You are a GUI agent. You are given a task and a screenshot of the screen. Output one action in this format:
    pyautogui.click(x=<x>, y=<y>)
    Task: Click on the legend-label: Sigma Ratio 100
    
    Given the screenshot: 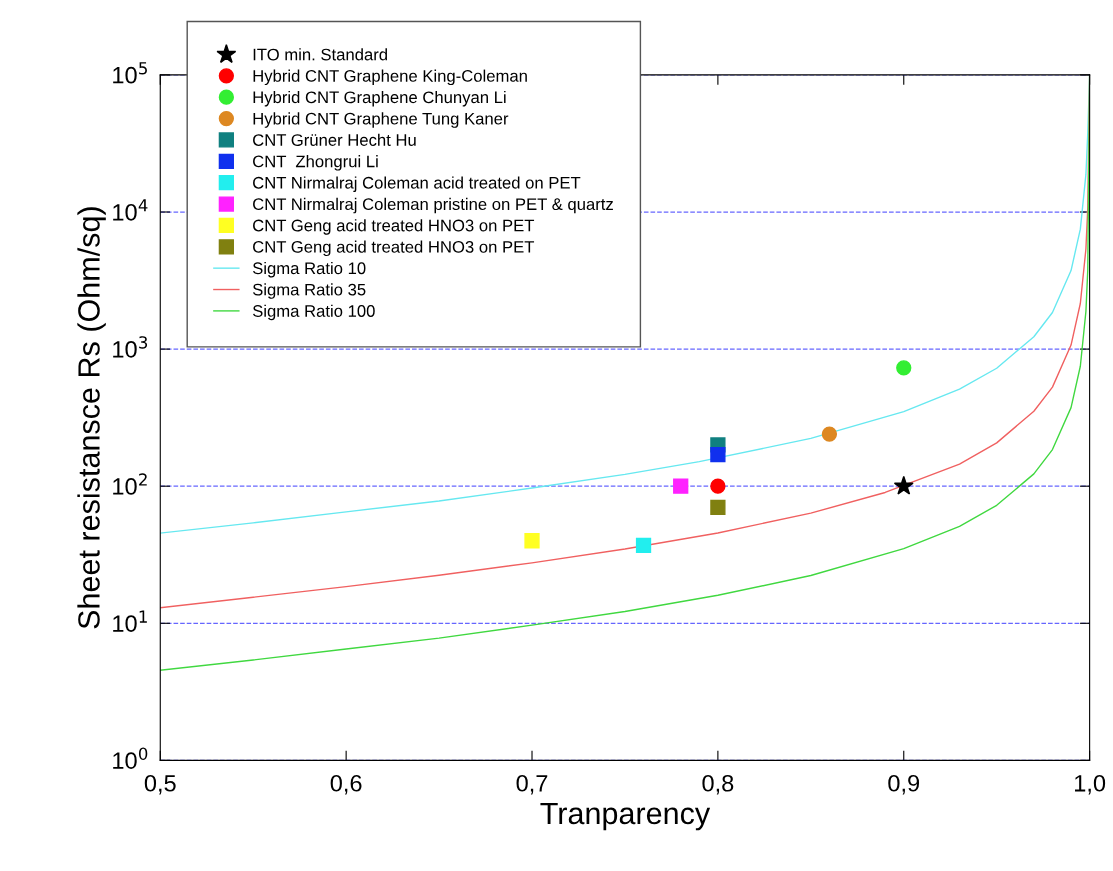 What is the action you would take?
    pyautogui.click(x=313, y=312)
    